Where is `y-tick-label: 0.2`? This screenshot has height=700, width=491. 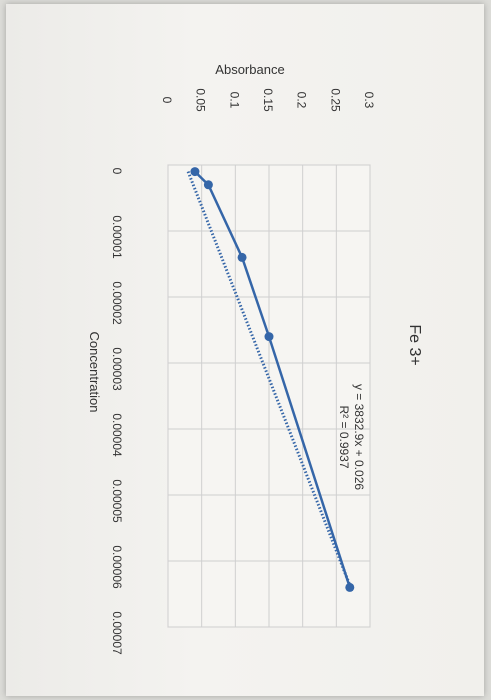 y-tick-label: 0.2 is located at coordinates (302, 100).